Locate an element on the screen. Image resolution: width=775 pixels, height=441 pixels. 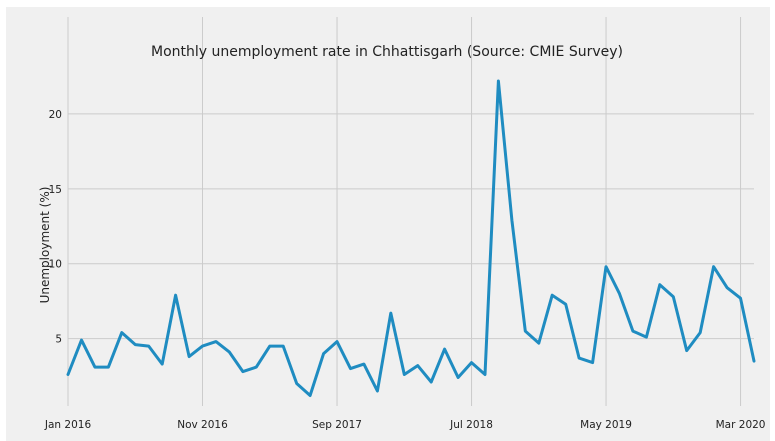
y-tick-label: 10 is located at coordinates (55, 265).